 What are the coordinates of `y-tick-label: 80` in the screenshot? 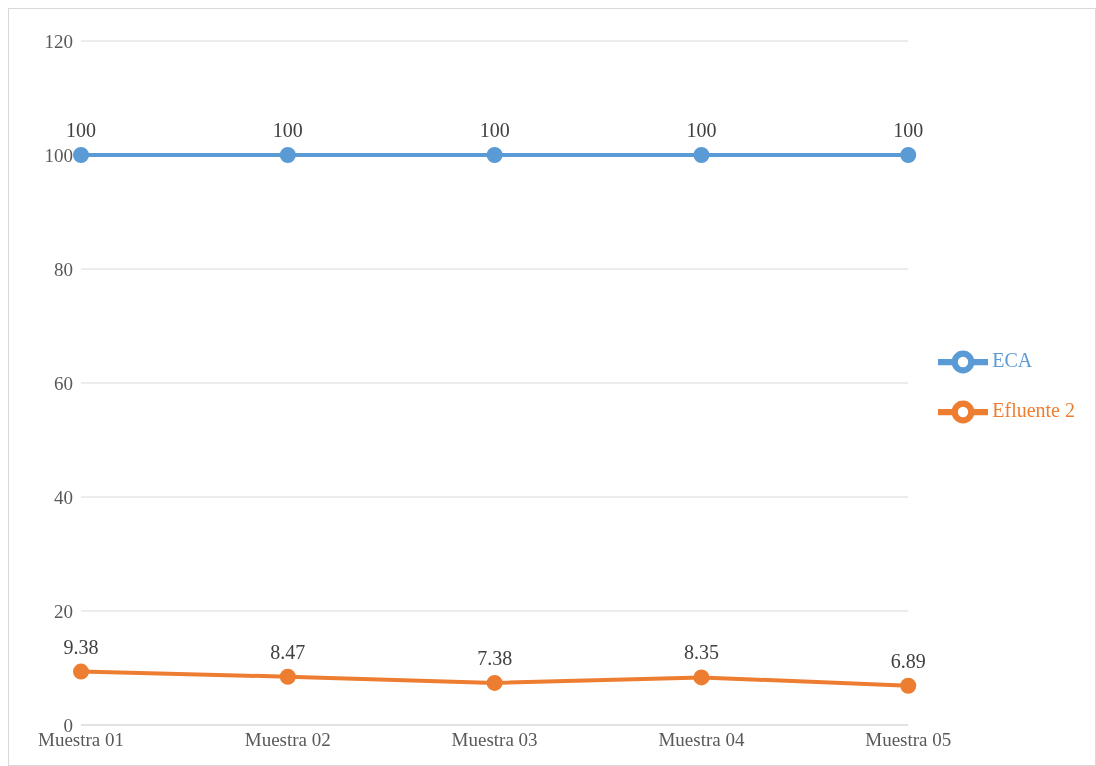 It's located at (63, 269).